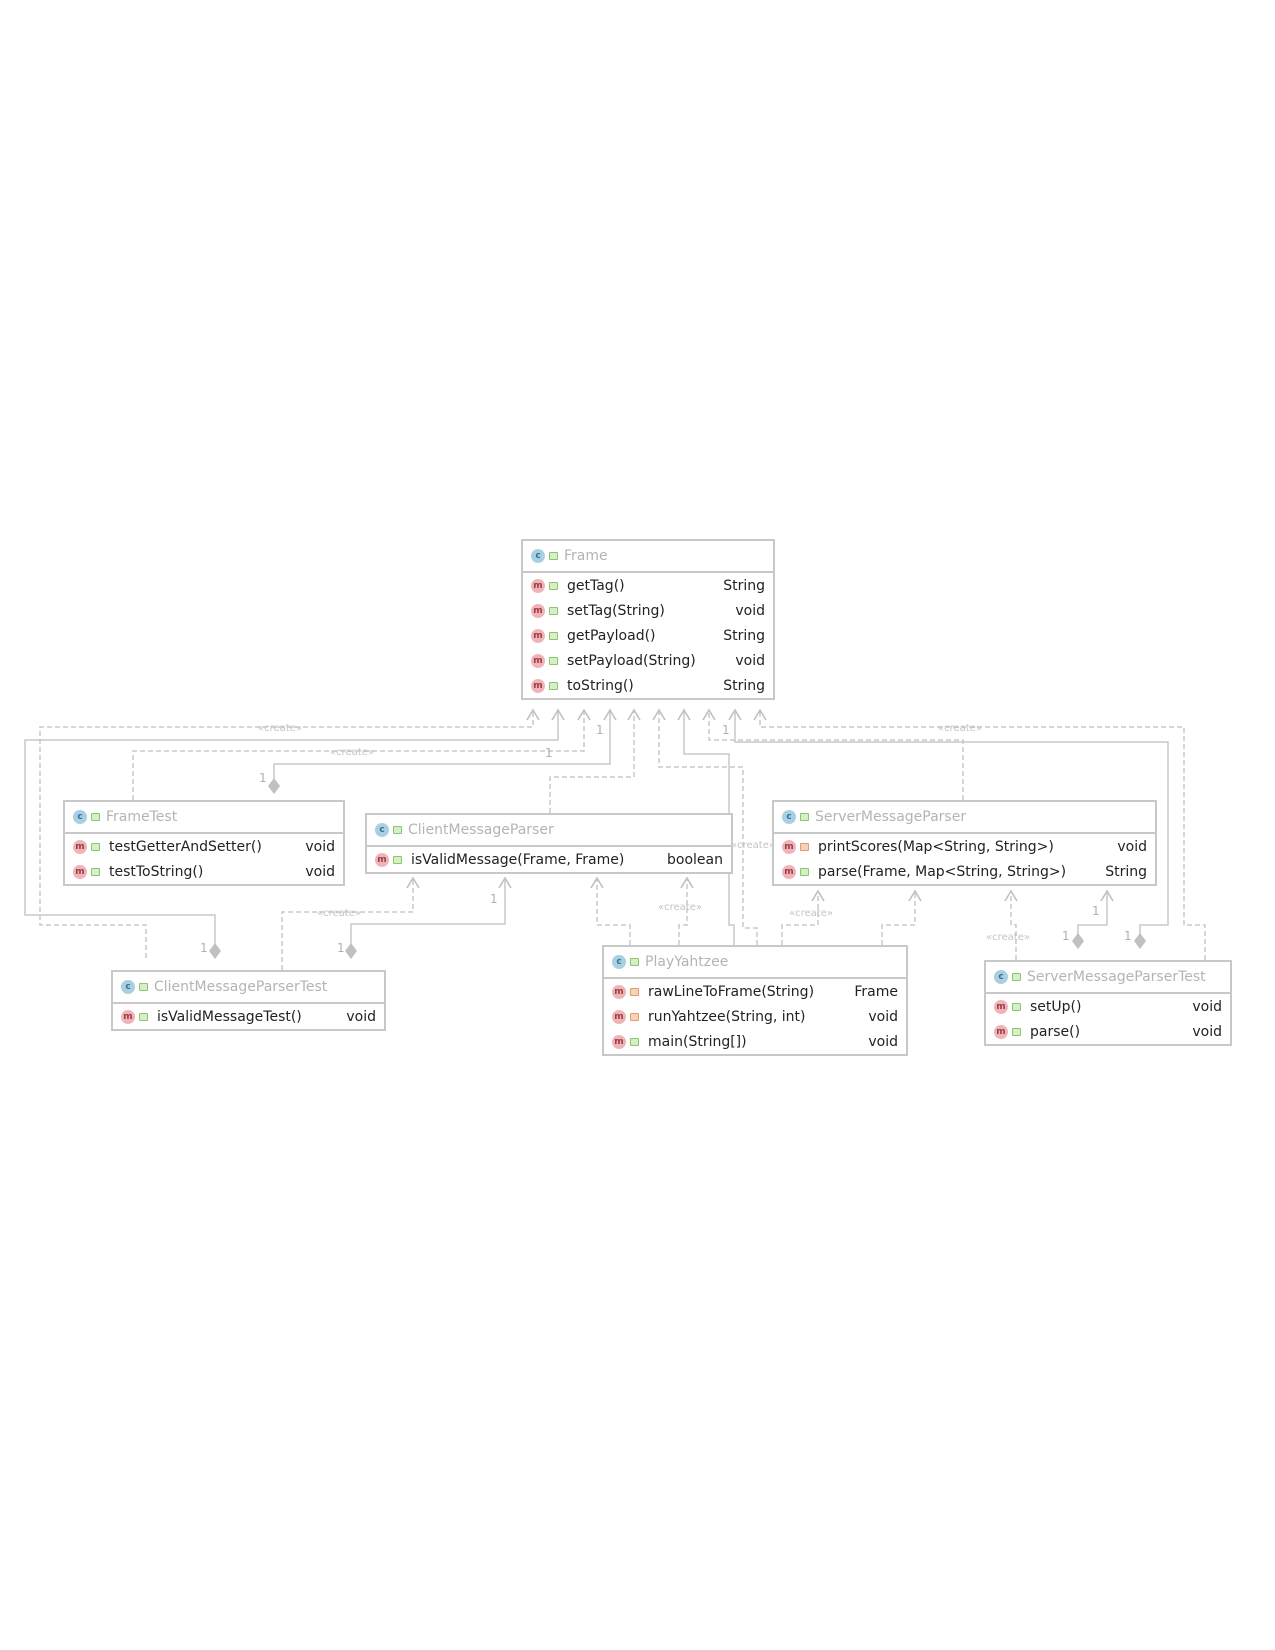 This screenshot has width=1275, height=1650. I want to click on method-signature: getPayload(), so click(611, 635).